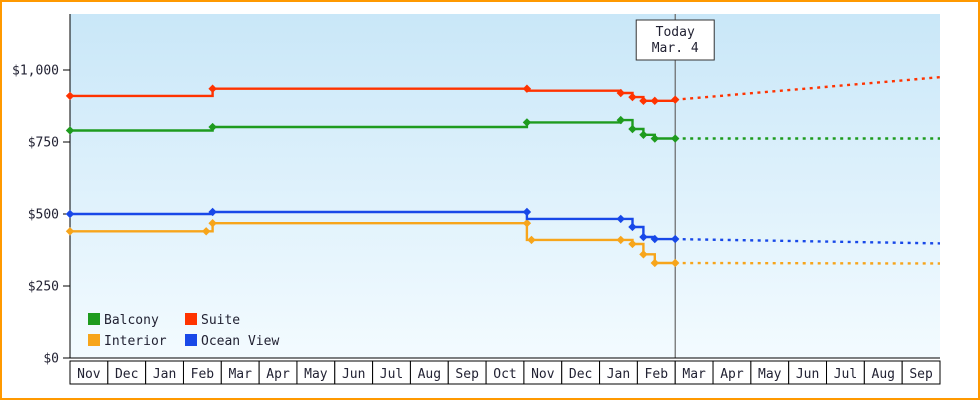 The width and height of the screenshot is (980, 400). I want to click on series-balcony-solid-line, so click(373, 129).